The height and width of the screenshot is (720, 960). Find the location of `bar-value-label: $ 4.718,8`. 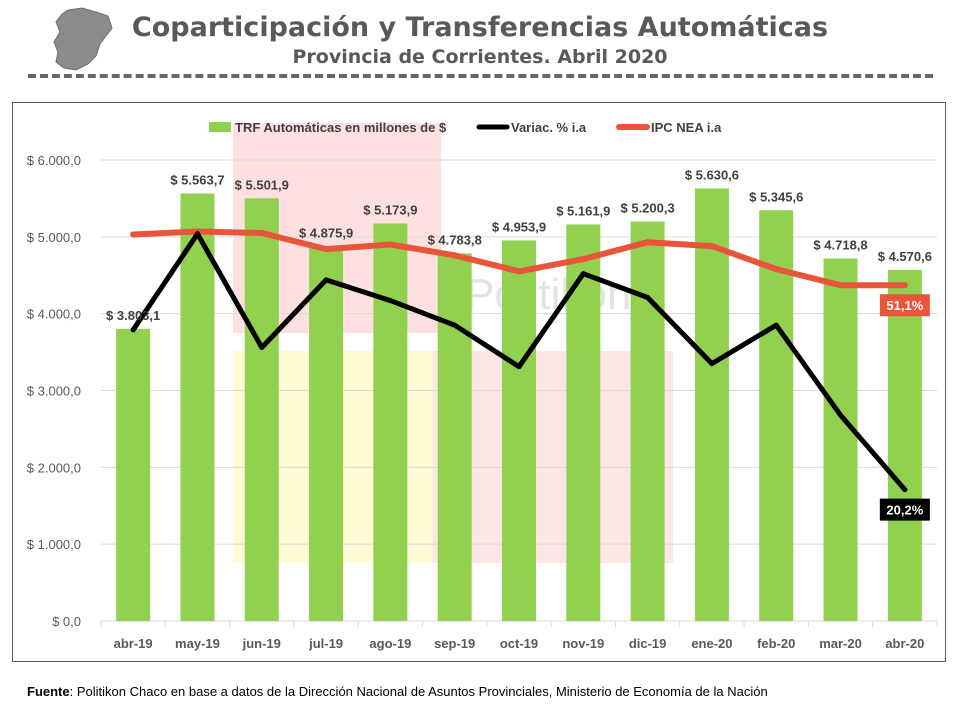

bar-value-label: $ 4.718,8 is located at coordinates (840, 244).